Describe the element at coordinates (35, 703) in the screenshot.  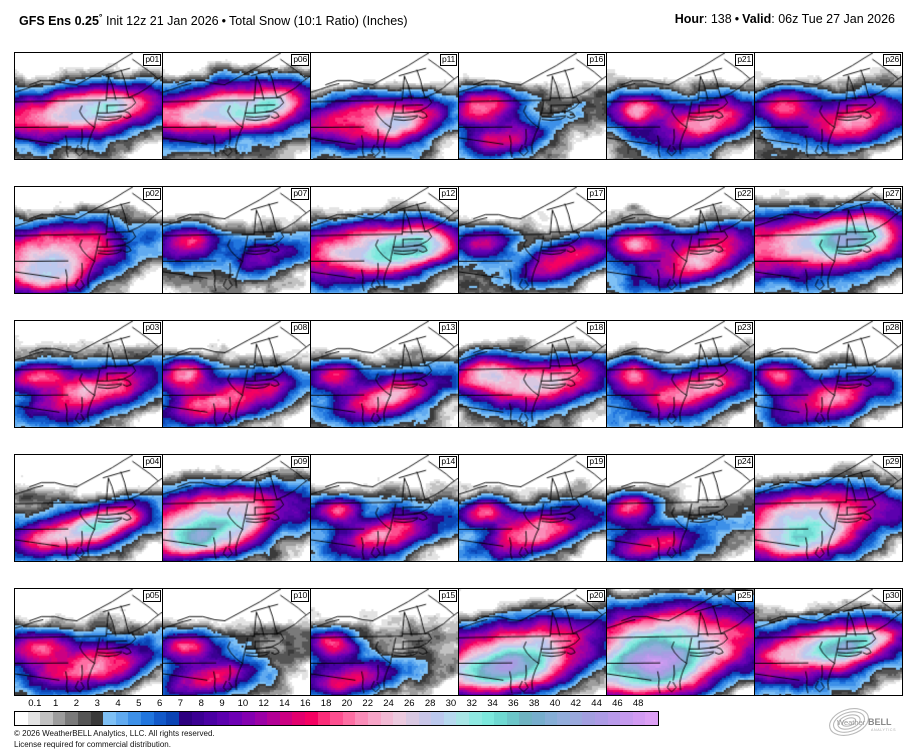
I see `colorbar-tick: 0.1` at that location.